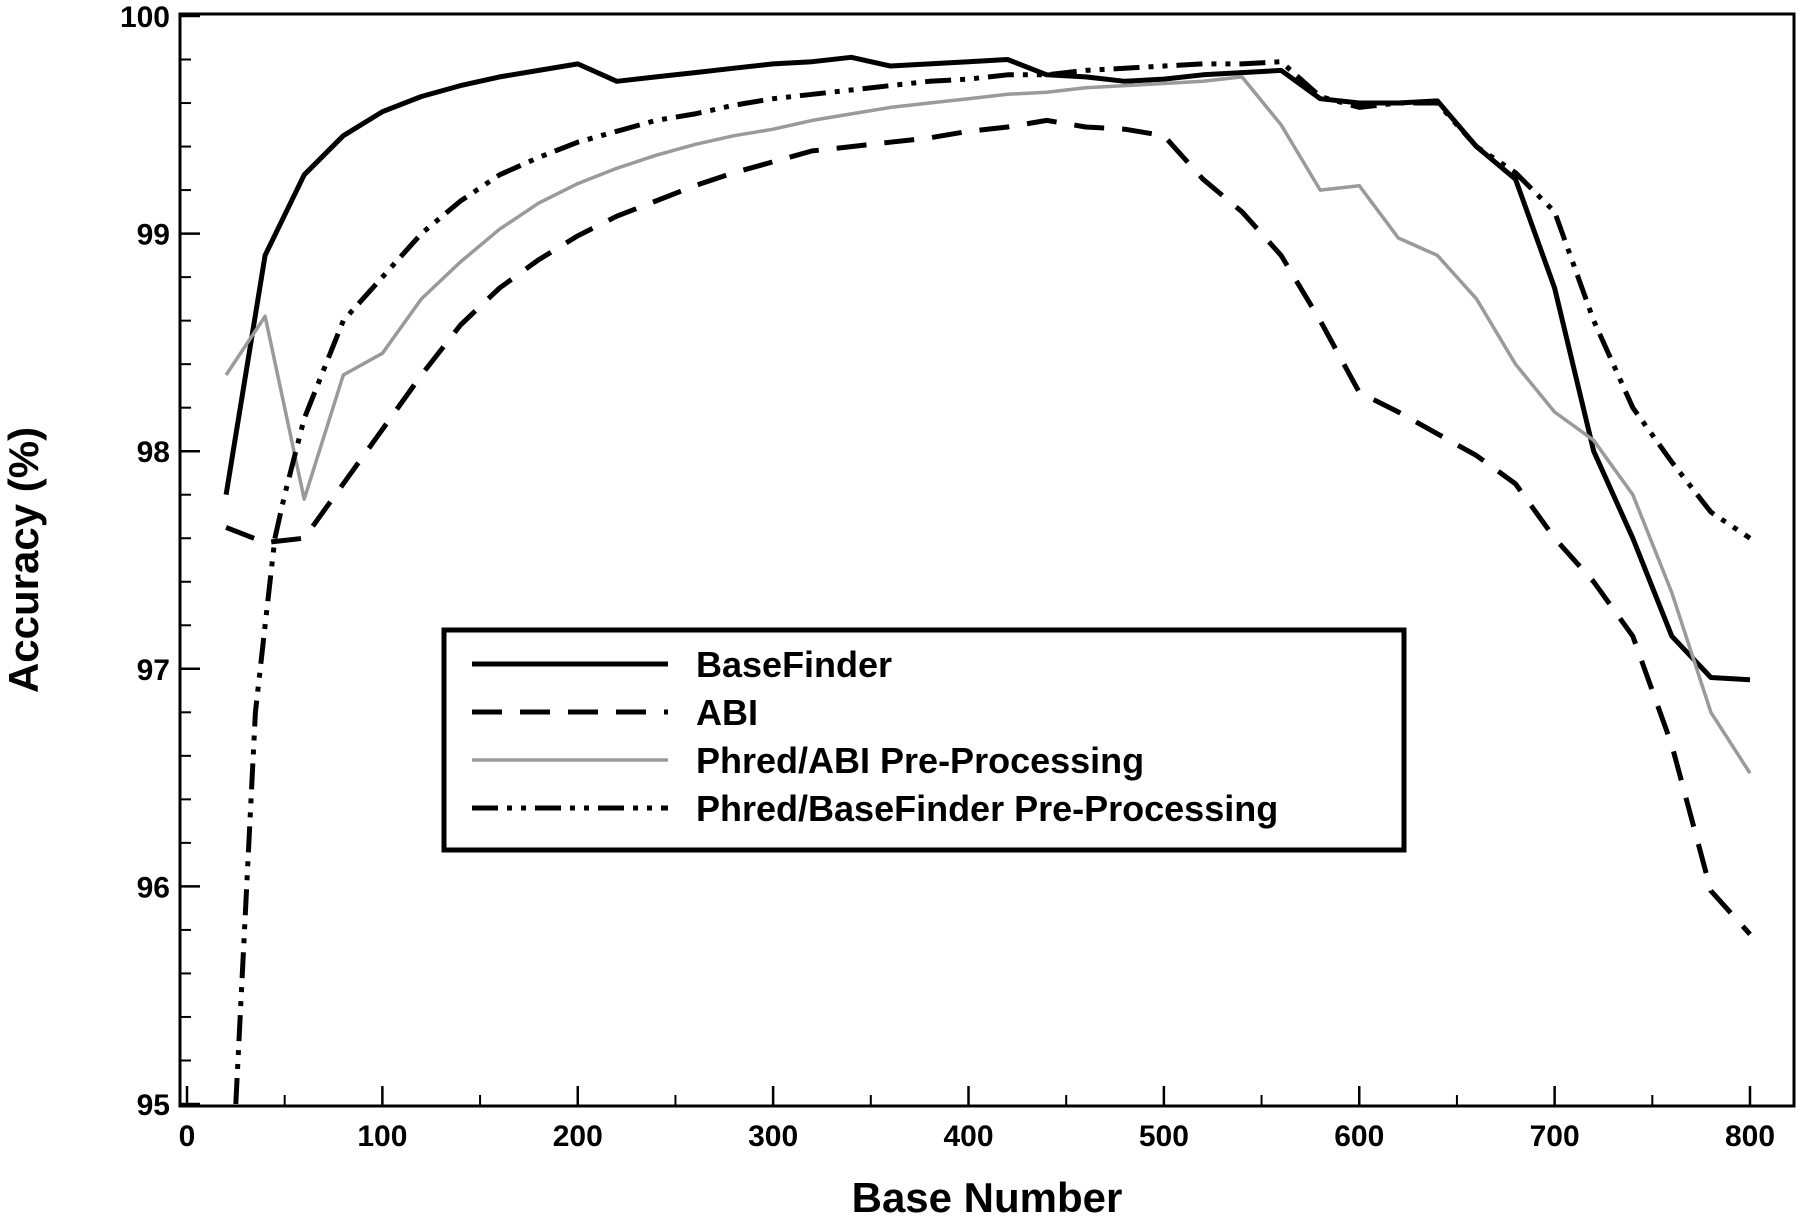 The width and height of the screenshot is (1800, 1232). What do you see at coordinates (968, 1136) in the screenshot?
I see `x-tick-label: 400` at bounding box center [968, 1136].